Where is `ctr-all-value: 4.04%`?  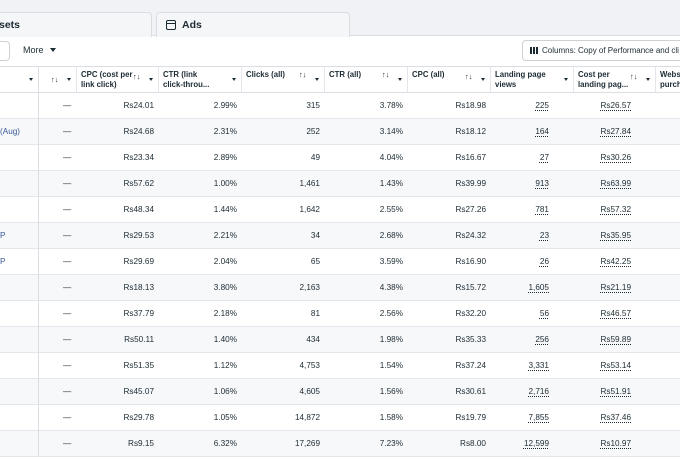
ctr-all-value: 4.04% is located at coordinates (391, 157).